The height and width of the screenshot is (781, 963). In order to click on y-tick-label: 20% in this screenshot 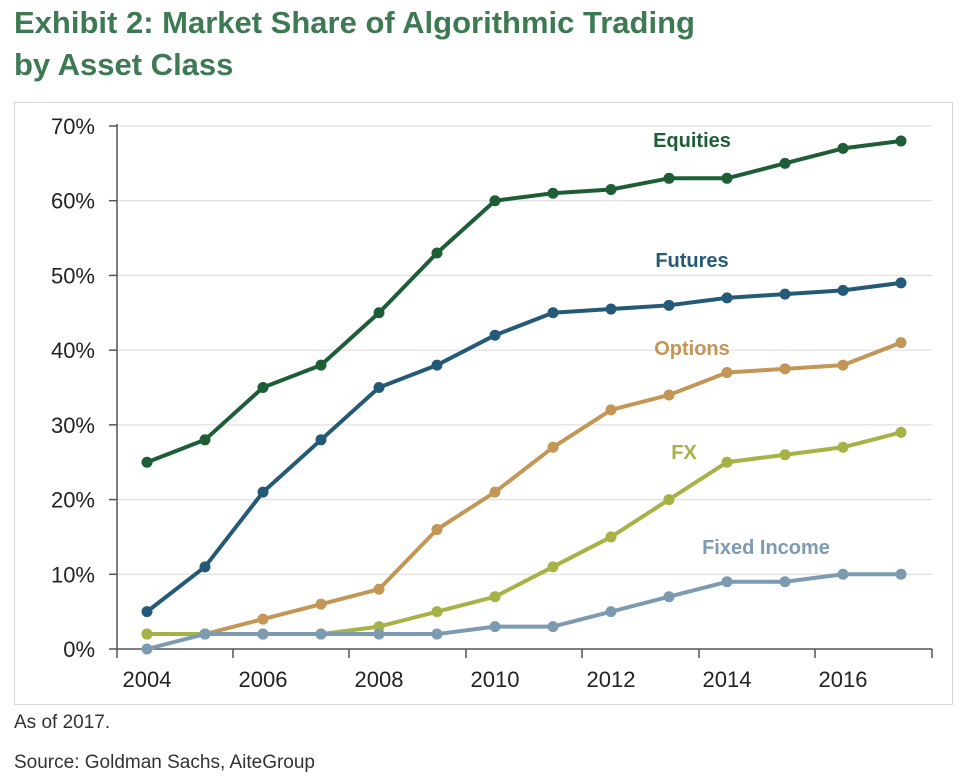, I will do `click(73, 500)`.